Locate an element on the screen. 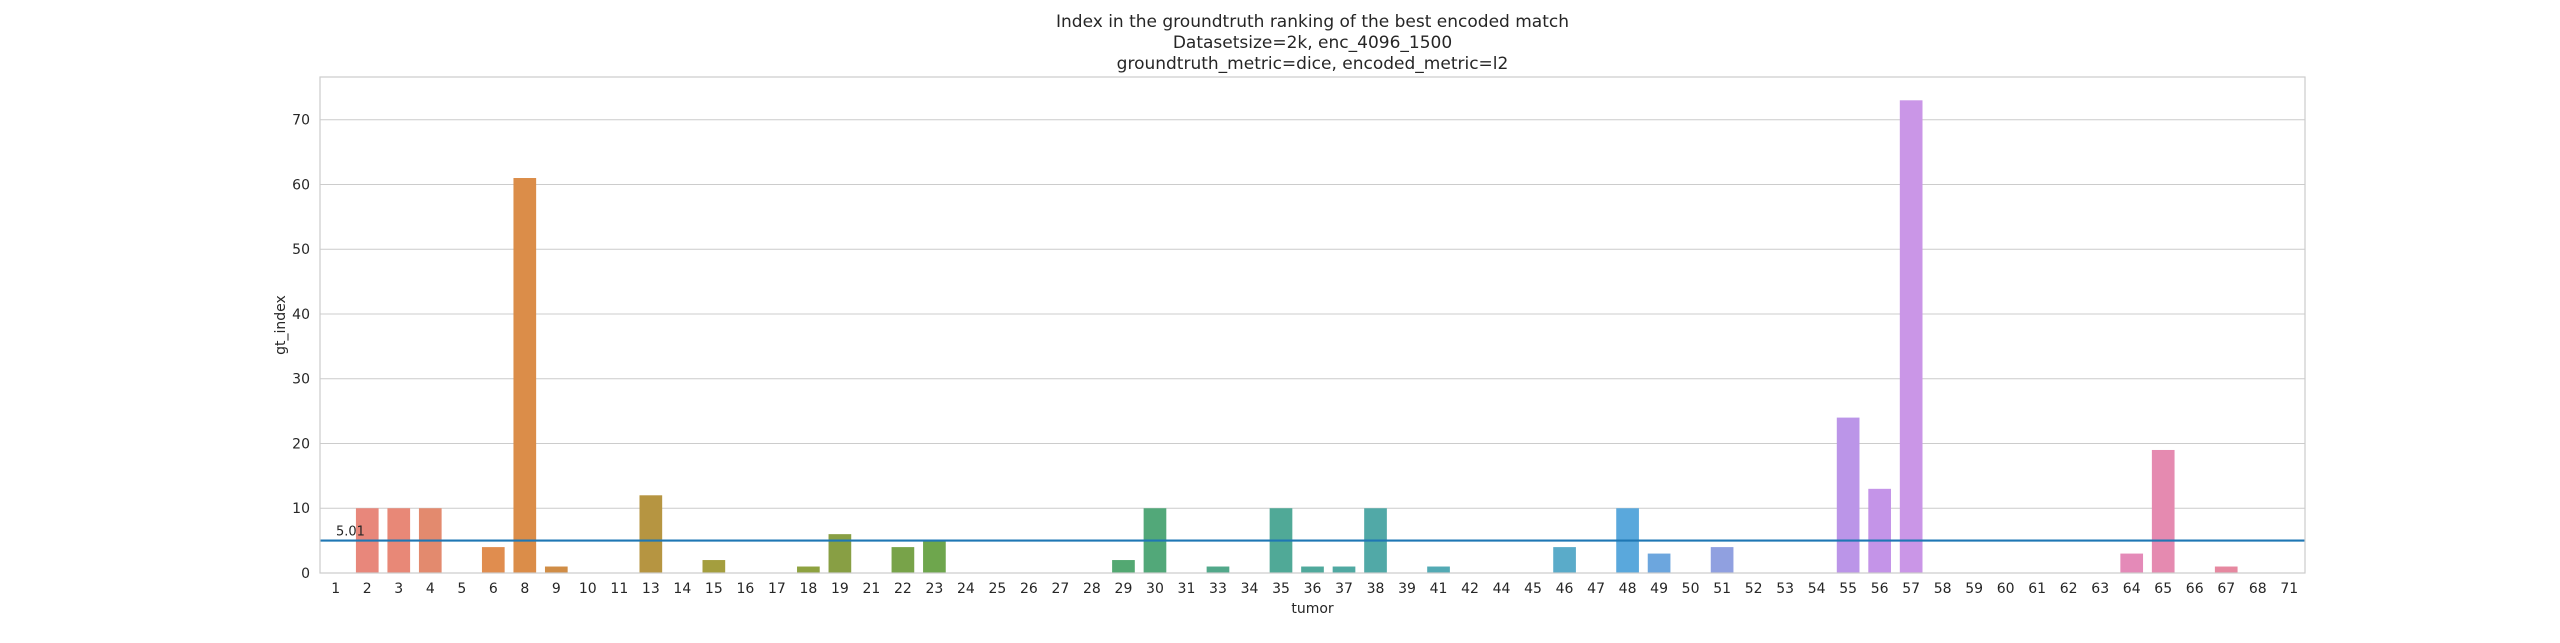 This screenshot has height=643, width=2560. x-tick-label: 21 is located at coordinates (871, 589).